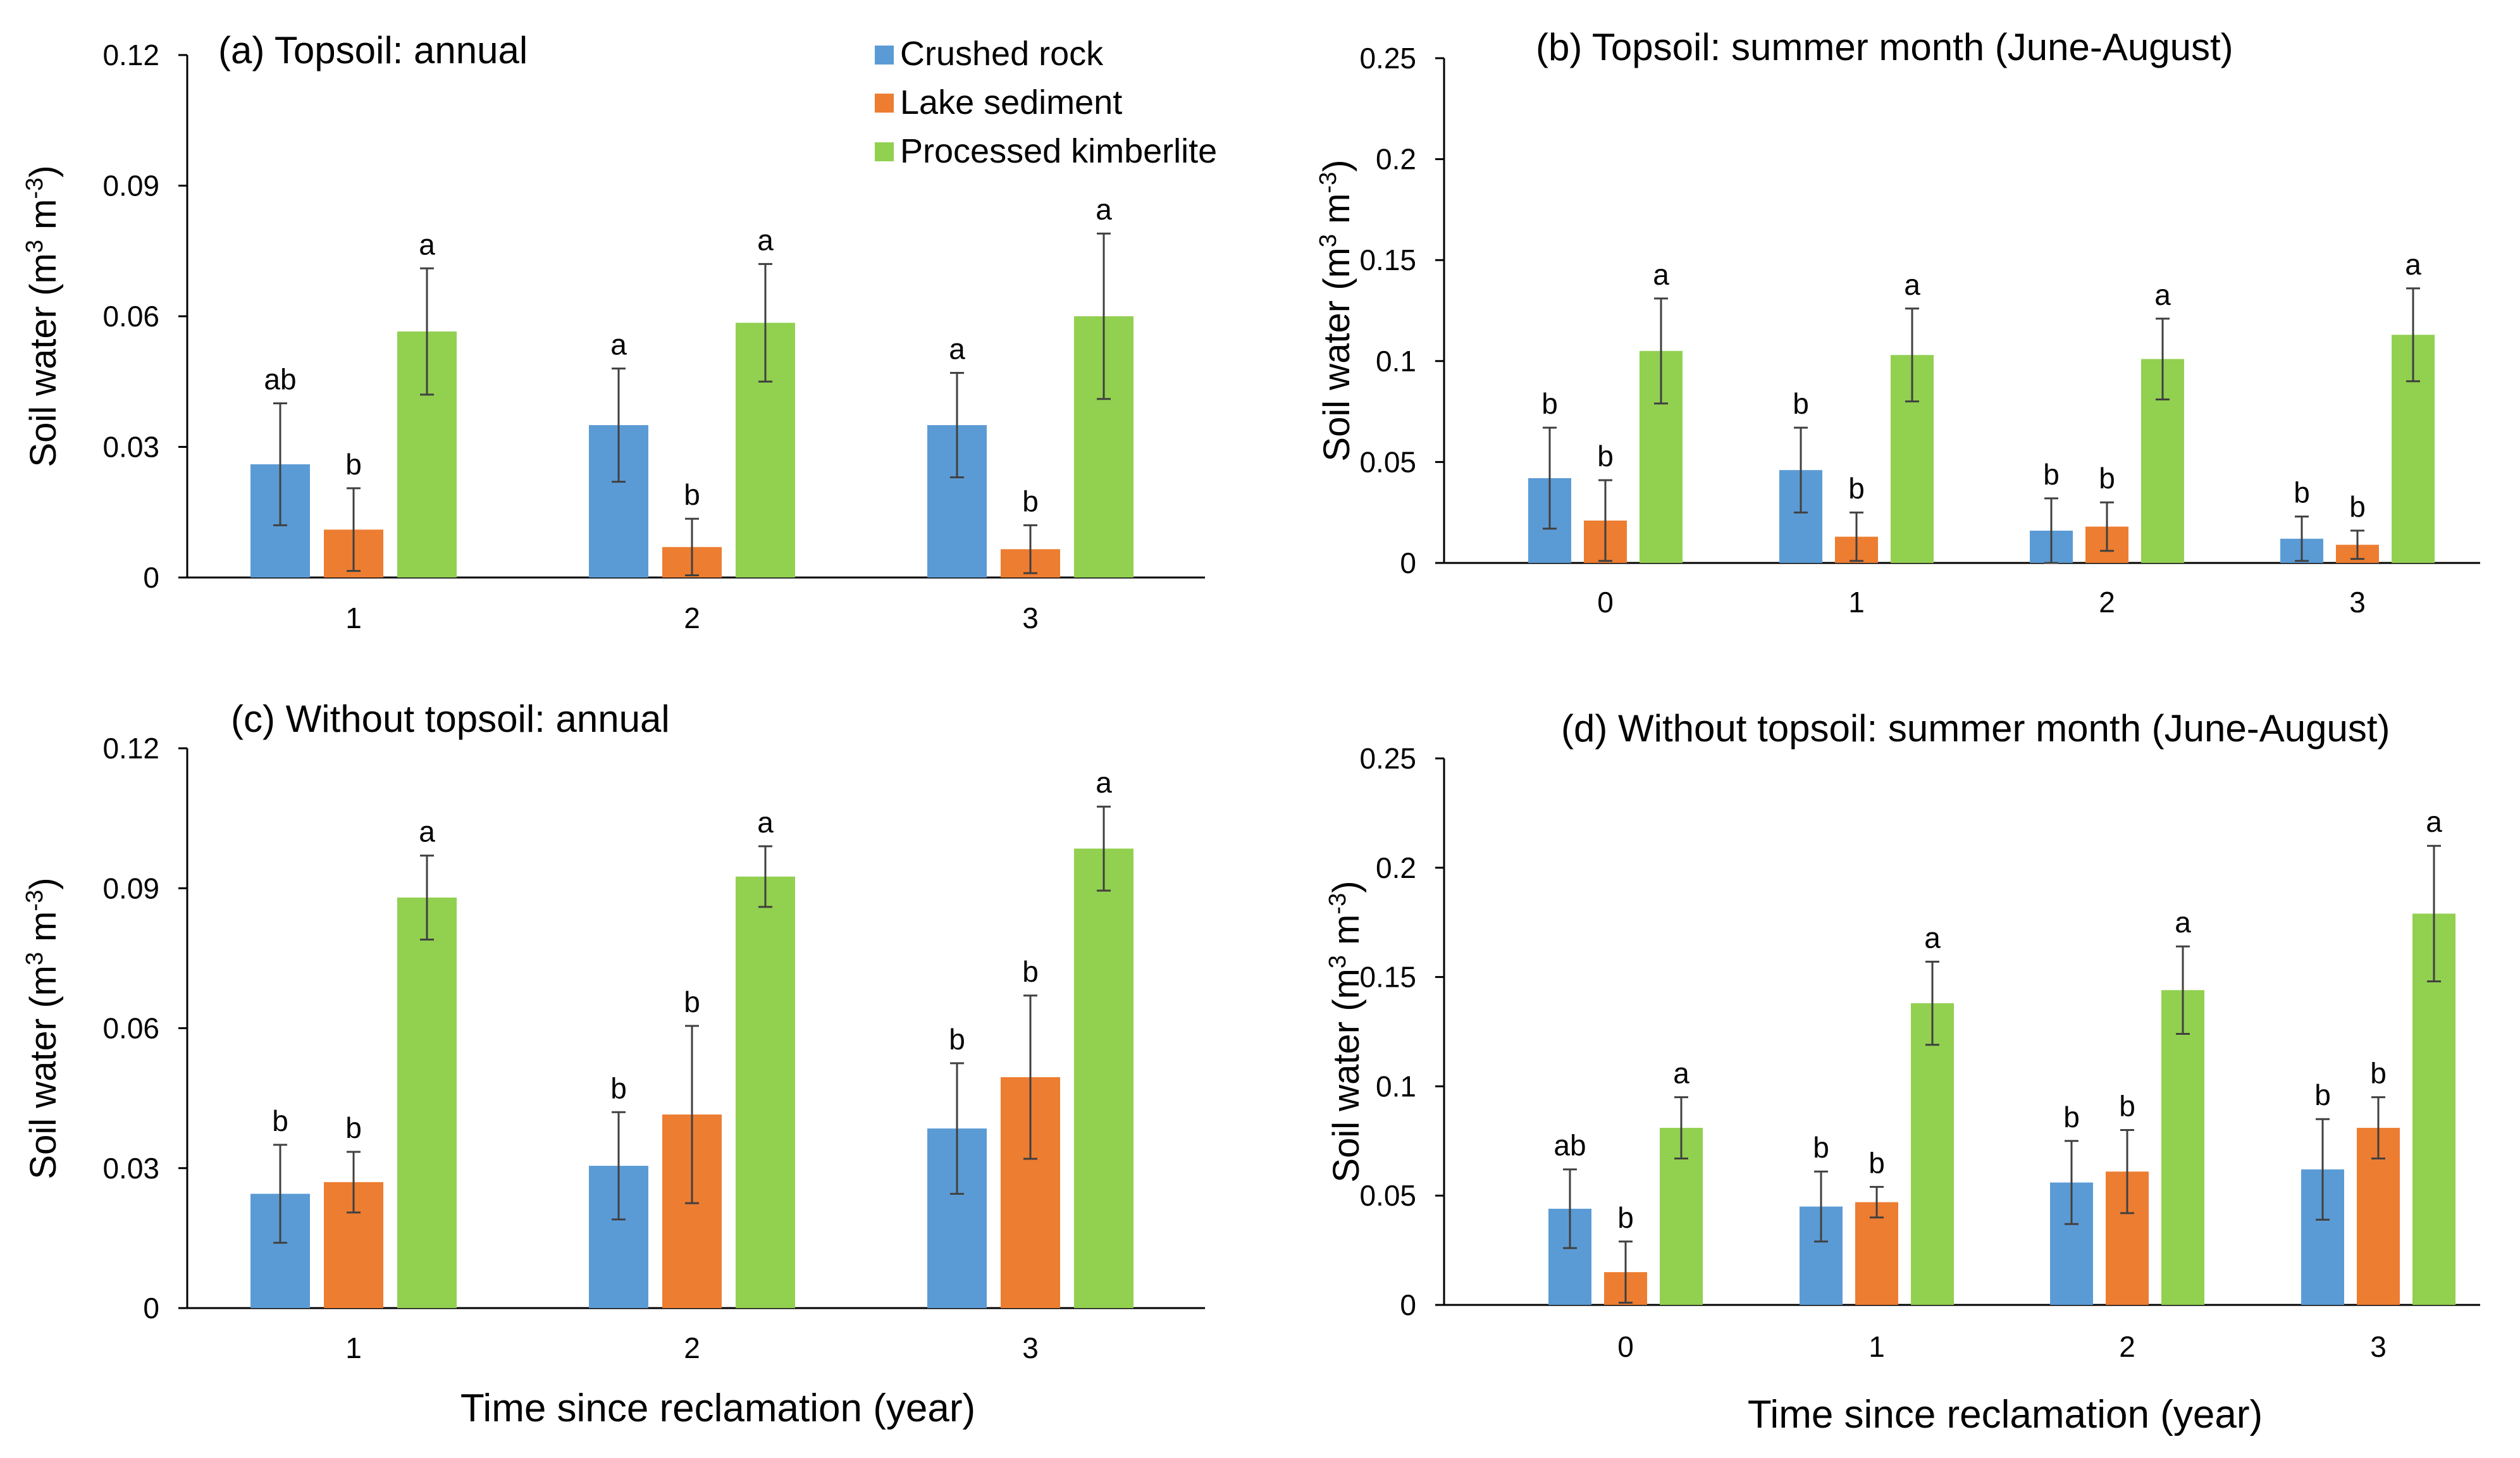  What do you see at coordinates (1336, 310) in the screenshot?
I see `panel-b-y-axis-label: Soil water (m3 m-3)` at bounding box center [1336, 310].